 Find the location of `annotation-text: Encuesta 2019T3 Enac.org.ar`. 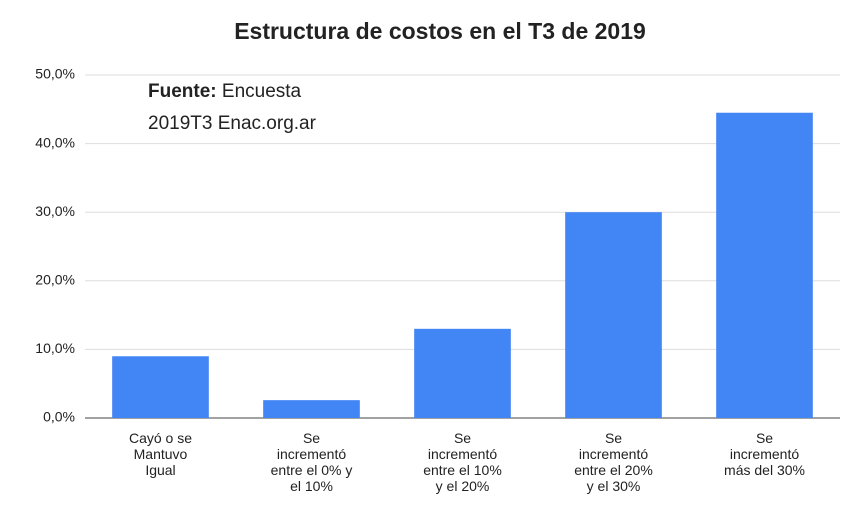

annotation-text: Encuesta 2019T3 Enac.org.ar is located at coordinates (232, 107).